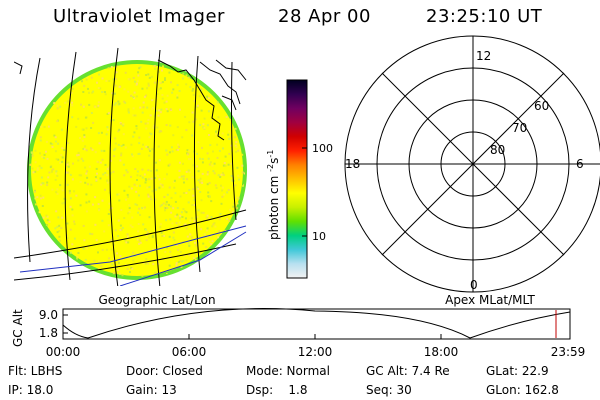 The width and height of the screenshot is (600, 400). What do you see at coordinates (389, 390) in the screenshot?
I see `info-seq: Seq: 30` at bounding box center [389, 390].